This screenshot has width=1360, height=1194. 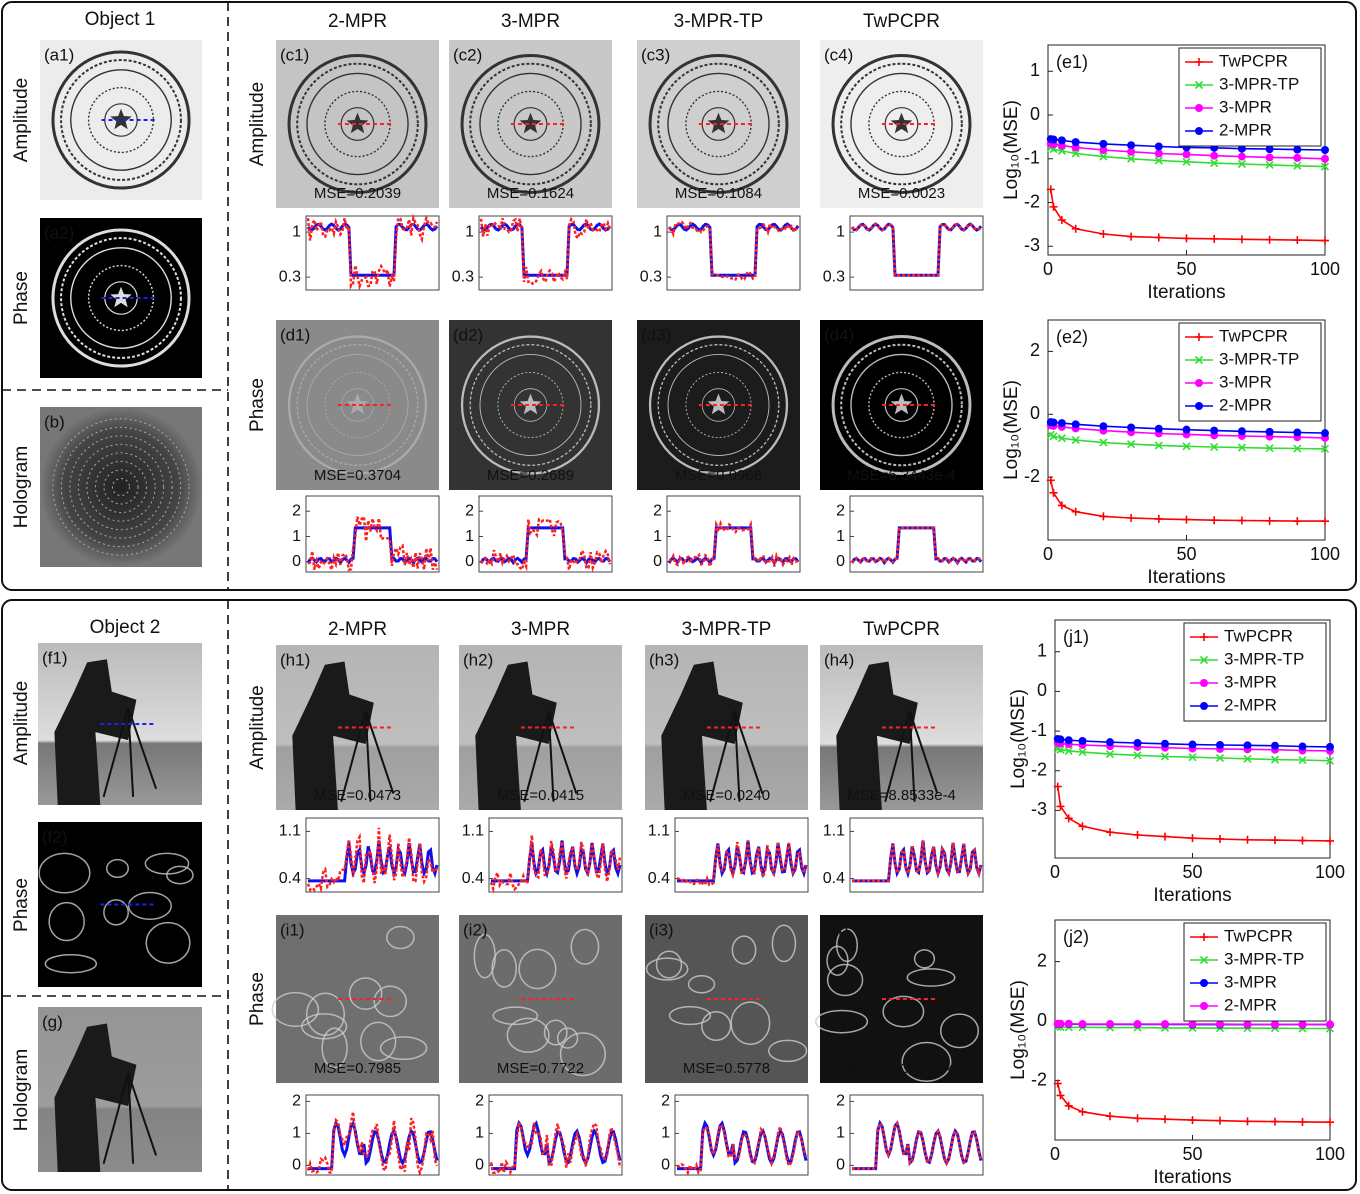 What do you see at coordinates (257, 999) in the screenshot?
I see `row-label: Phase` at bounding box center [257, 999].